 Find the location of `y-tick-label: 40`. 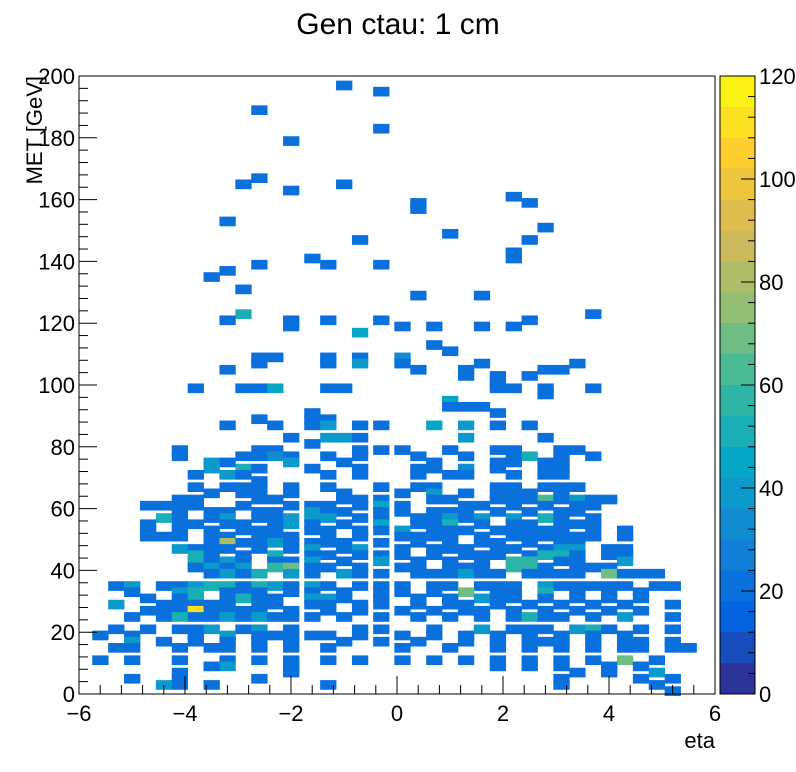

y-tick-label: 40 is located at coordinates (63, 570).